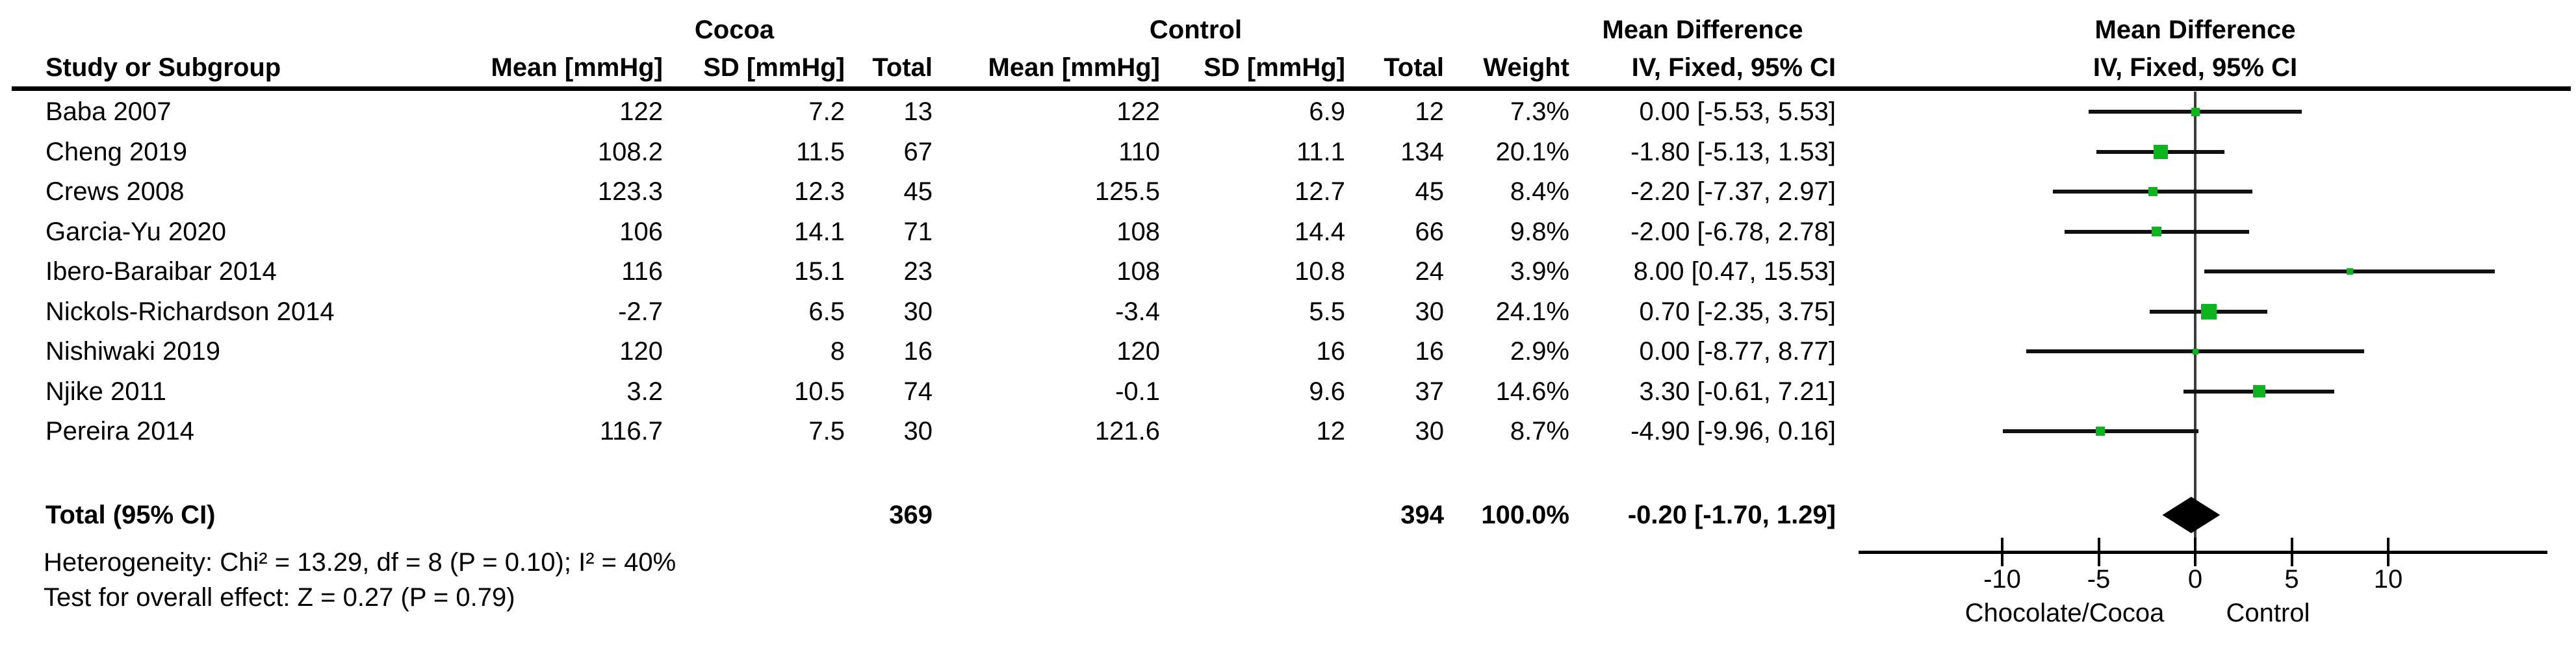 This screenshot has height=652, width=2576. I want to click on col-header-cocoa-mean: Mean [mmHg], so click(577, 67).